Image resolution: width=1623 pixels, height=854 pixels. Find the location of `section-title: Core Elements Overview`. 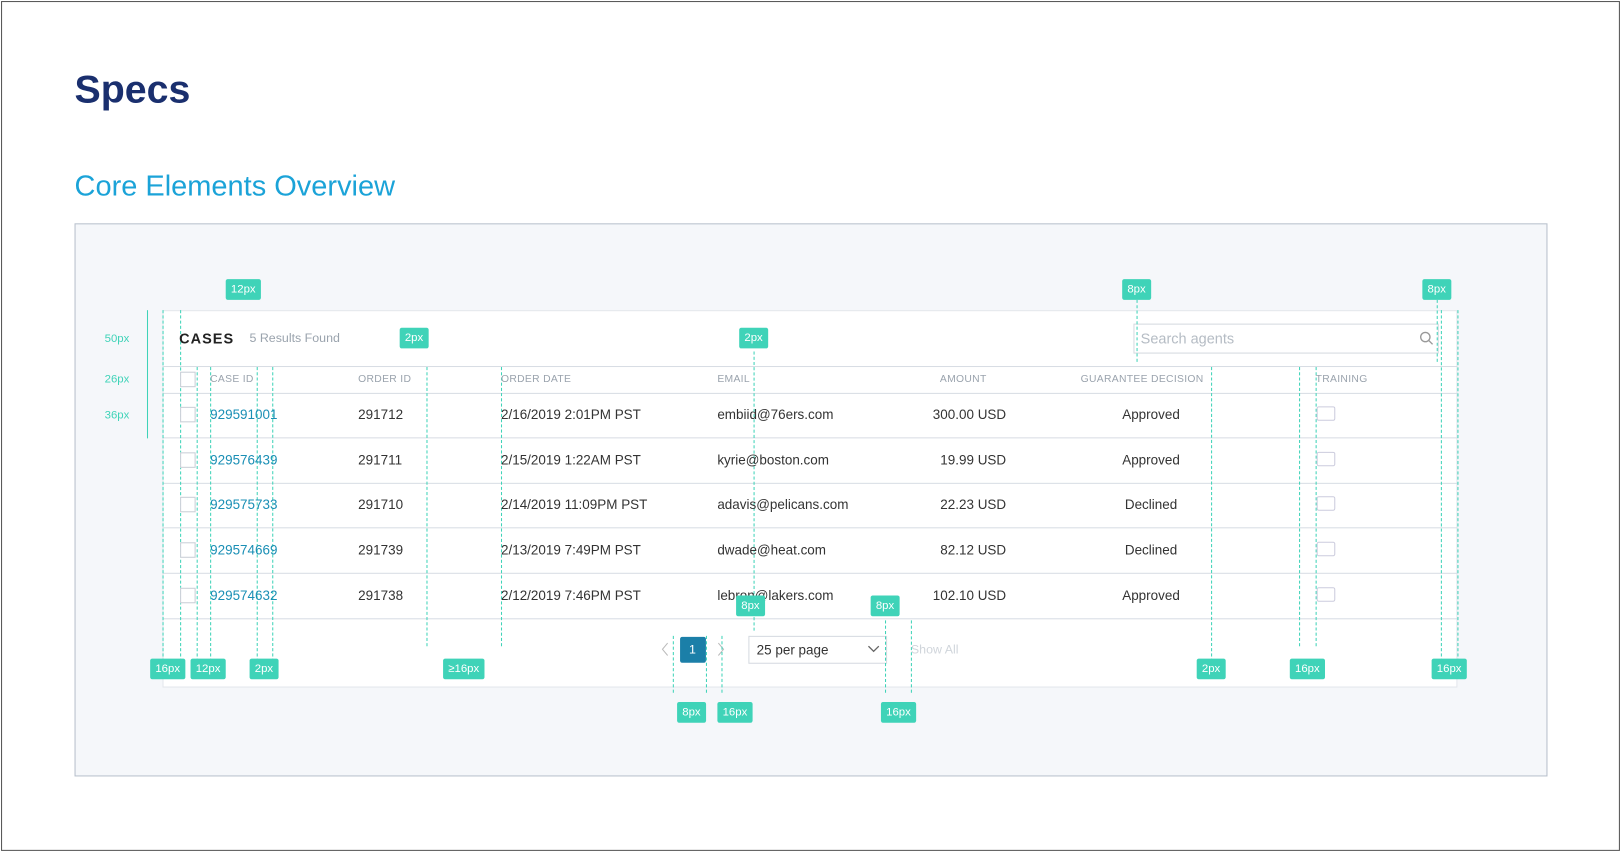

section-title: Core Elements Overview is located at coordinates (235, 185).